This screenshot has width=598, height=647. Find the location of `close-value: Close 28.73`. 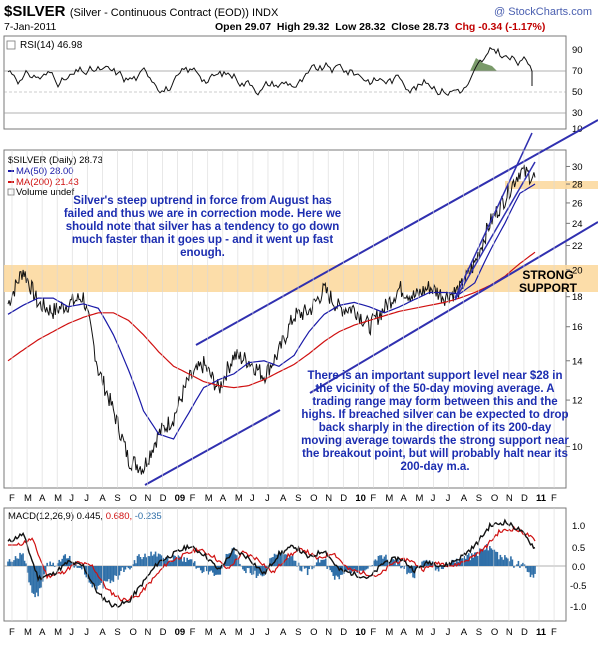

close-value: Close 28.73 is located at coordinates (420, 27).